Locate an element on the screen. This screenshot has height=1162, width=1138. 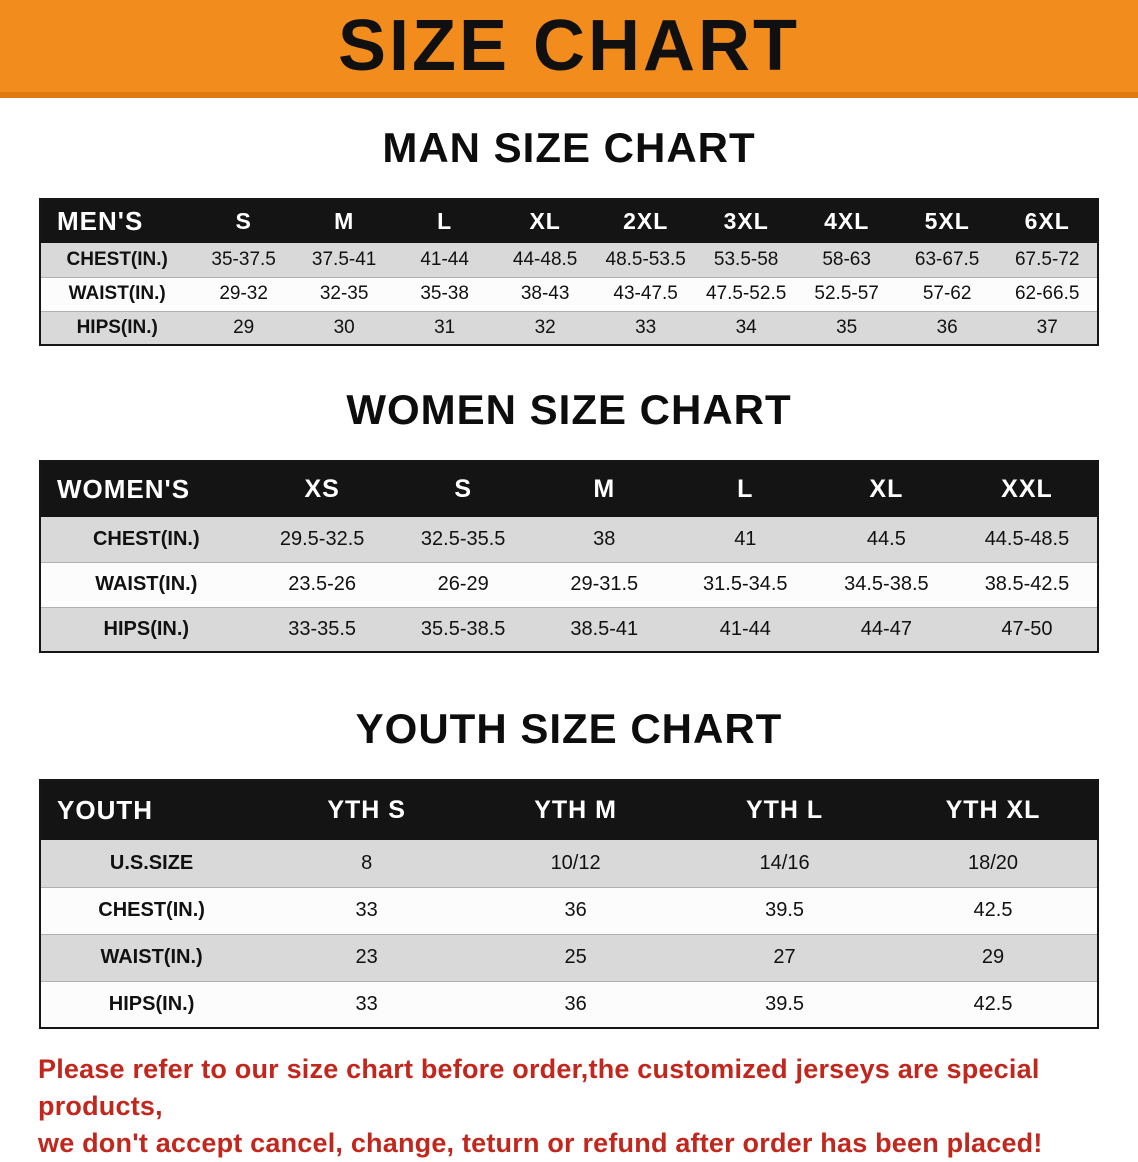
table-title-cell: MEN'S is located at coordinates (117, 221).